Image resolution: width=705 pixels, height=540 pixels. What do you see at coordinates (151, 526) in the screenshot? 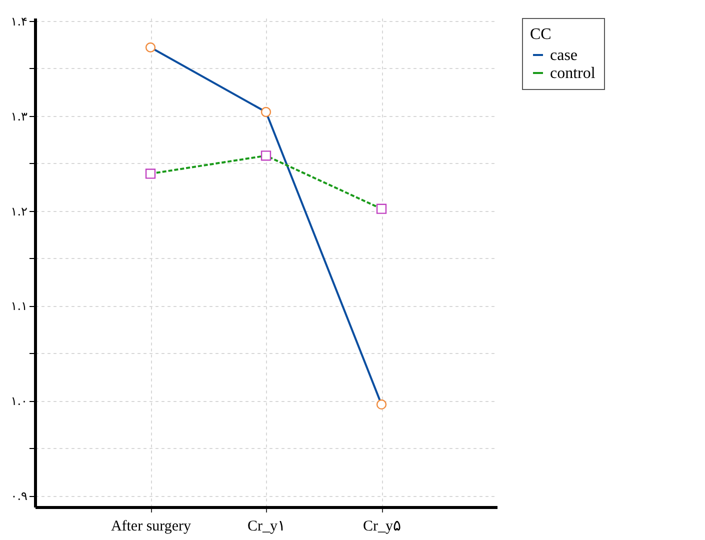
I see `x-tick-label: After surgery` at bounding box center [151, 526].